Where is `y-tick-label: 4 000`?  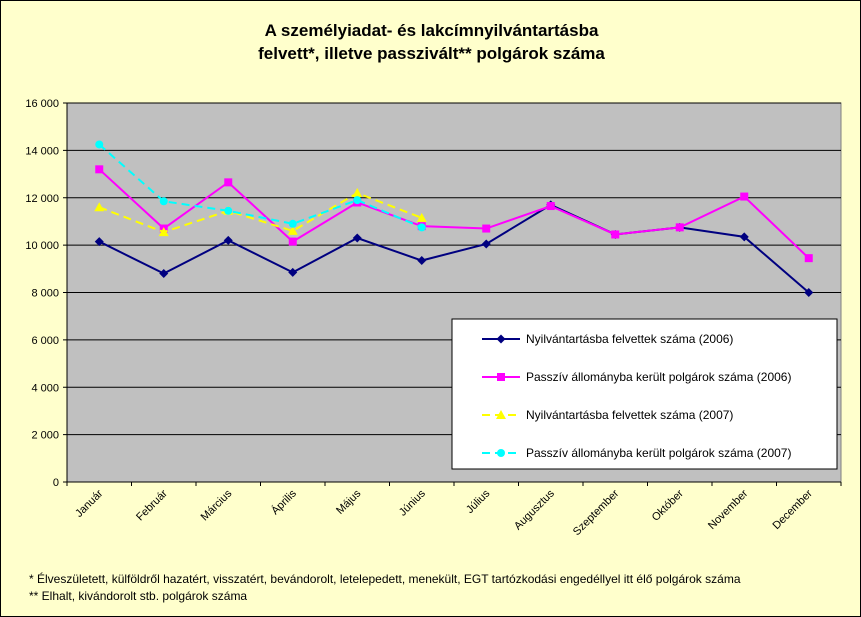 y-tick-label: 4 000 is located at coordinates (45, 388).